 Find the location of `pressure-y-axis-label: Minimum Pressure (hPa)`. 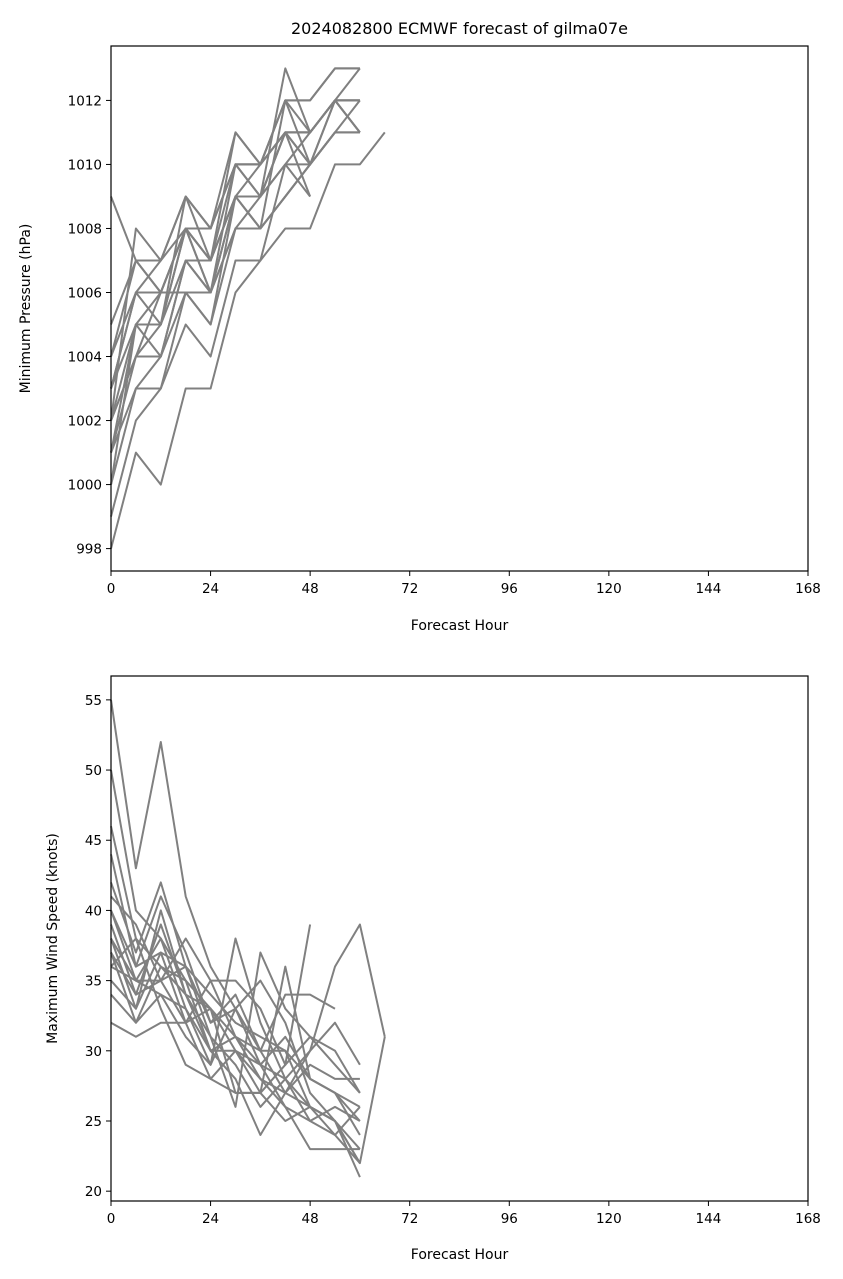

pressure-y-axis-label: Minimum Pressure (hPa) is located at coordinates (26, 309).